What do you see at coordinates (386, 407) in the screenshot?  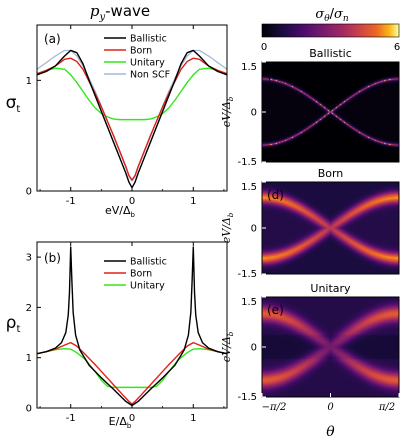 I see `x-tick-label: π/2` at bounding box center [386, 407].